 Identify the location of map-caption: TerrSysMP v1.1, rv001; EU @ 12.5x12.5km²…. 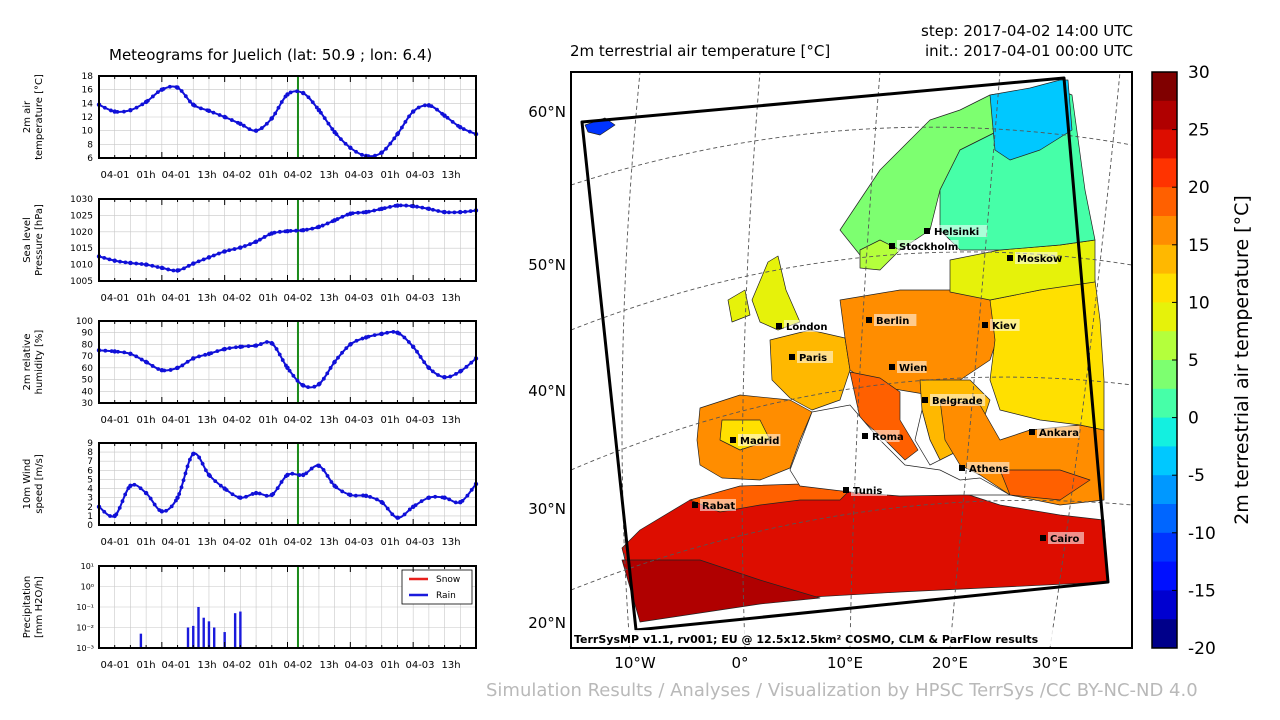
(806, 639).